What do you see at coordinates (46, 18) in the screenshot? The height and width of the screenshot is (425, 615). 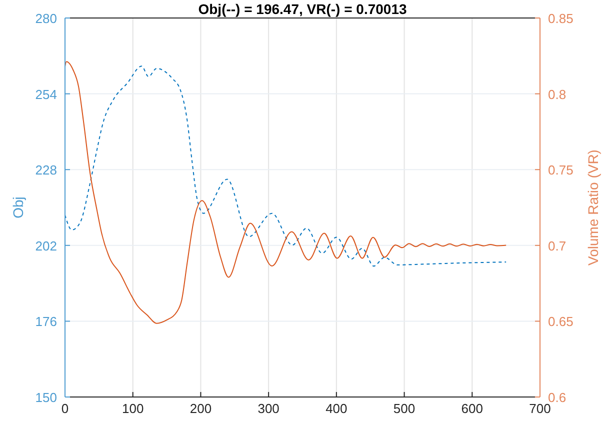 I see `y-tick-label: 280` at bounding box center [46, 18].